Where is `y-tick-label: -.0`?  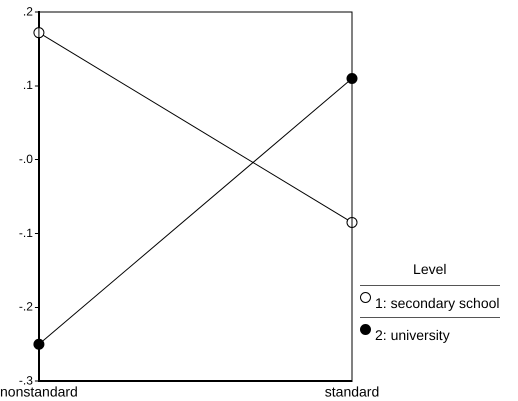 y-tick-label: -.0 is located at coordinates (26, 159).